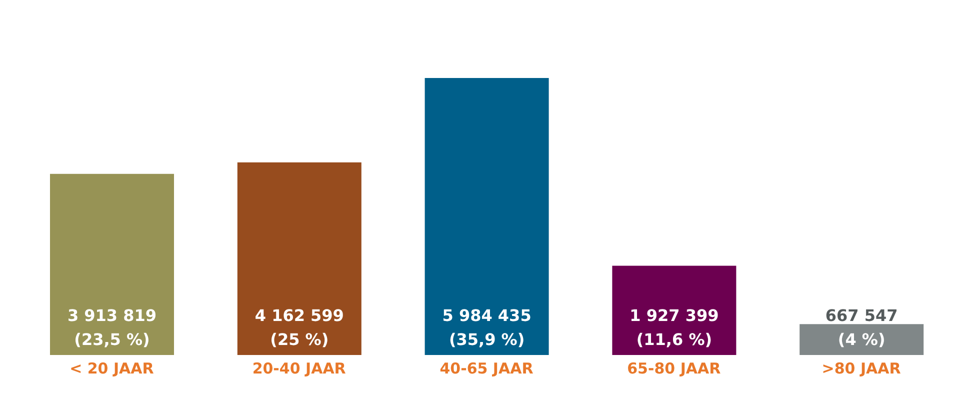  What do you see at coordinates (487, 369) in the screenshot?
I see `x-tick-label: 40-65 JAAR` at bounding box center [487, 369].